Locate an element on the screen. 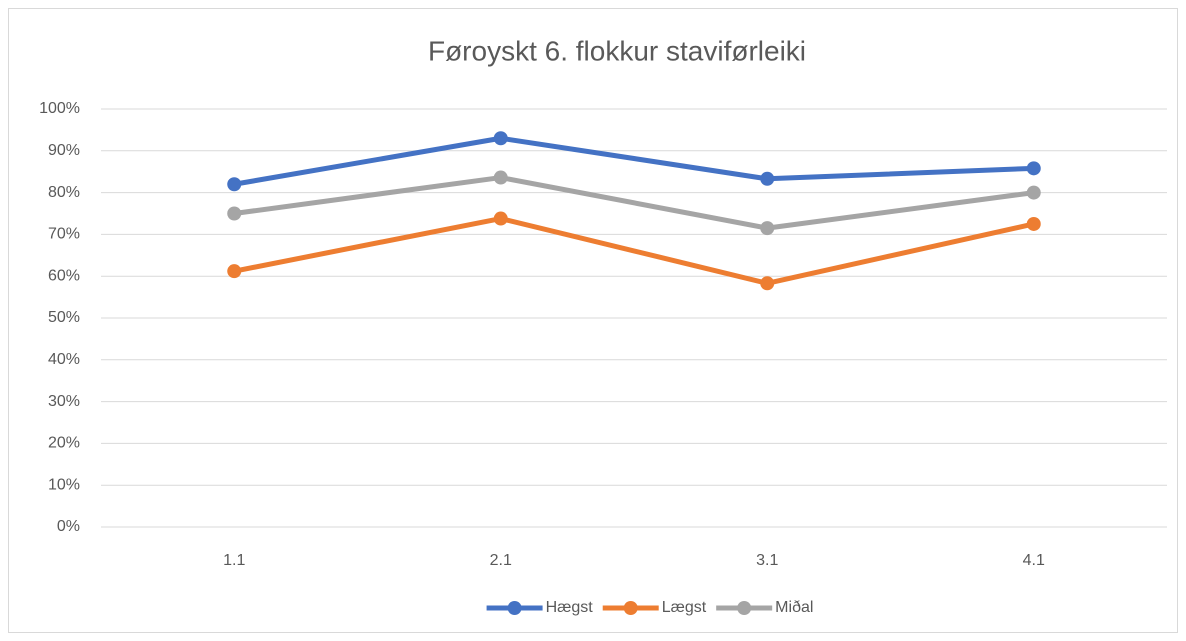 This screenshot has width=1186, height=641. legend-item: Lægst is located at coordinates (654, 607).